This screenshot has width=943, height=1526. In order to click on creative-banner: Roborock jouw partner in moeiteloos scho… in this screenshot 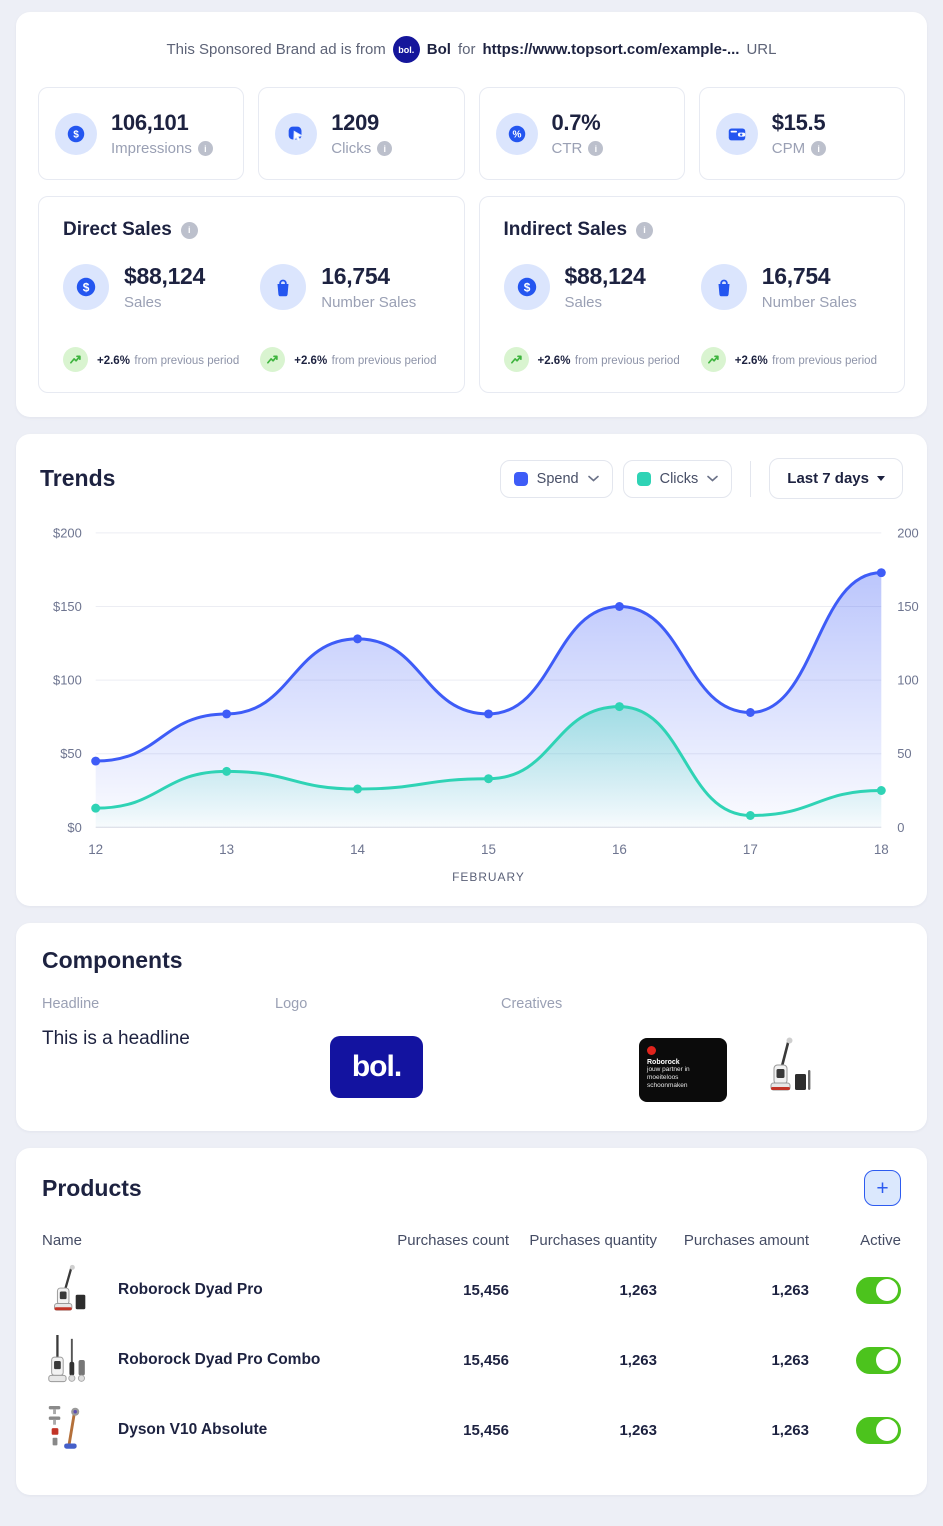, I will do `click(683, 1069)`.